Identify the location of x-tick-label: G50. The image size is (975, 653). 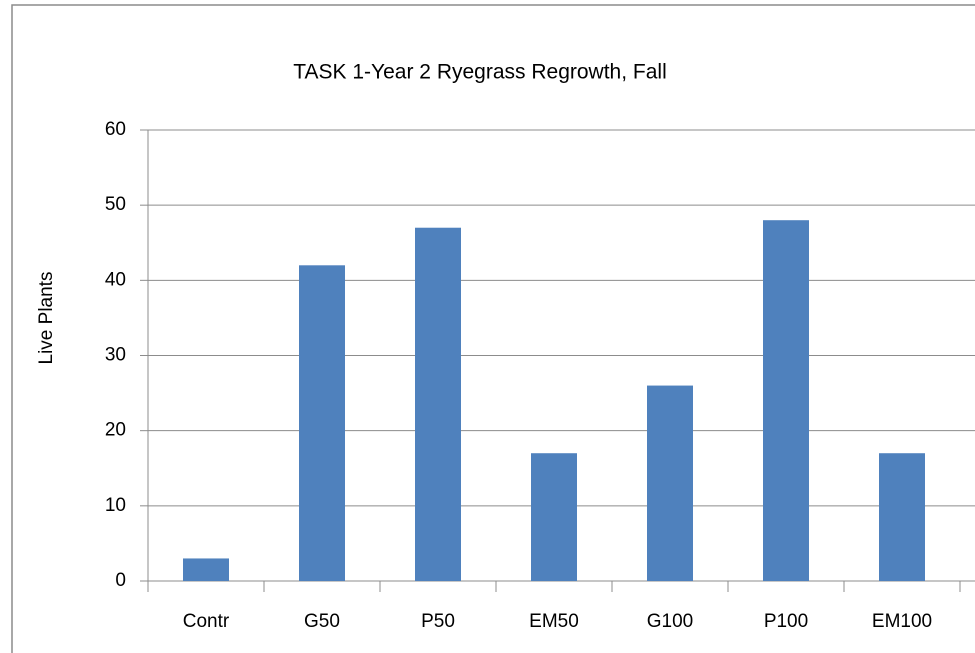
(322, 621).